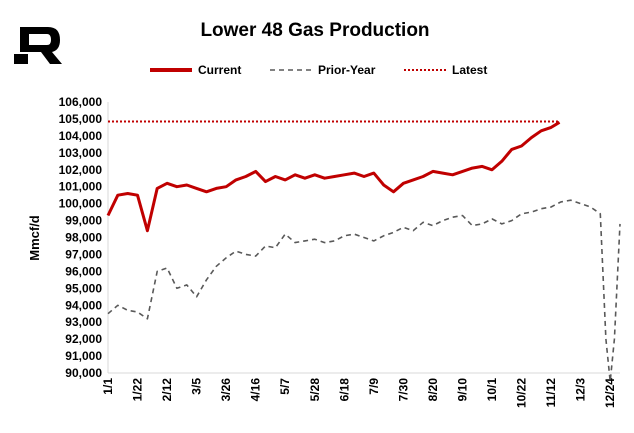 This screenshot has height=433, width=634. I want to click on x-tick-label: 5/28, so click(315, 390).